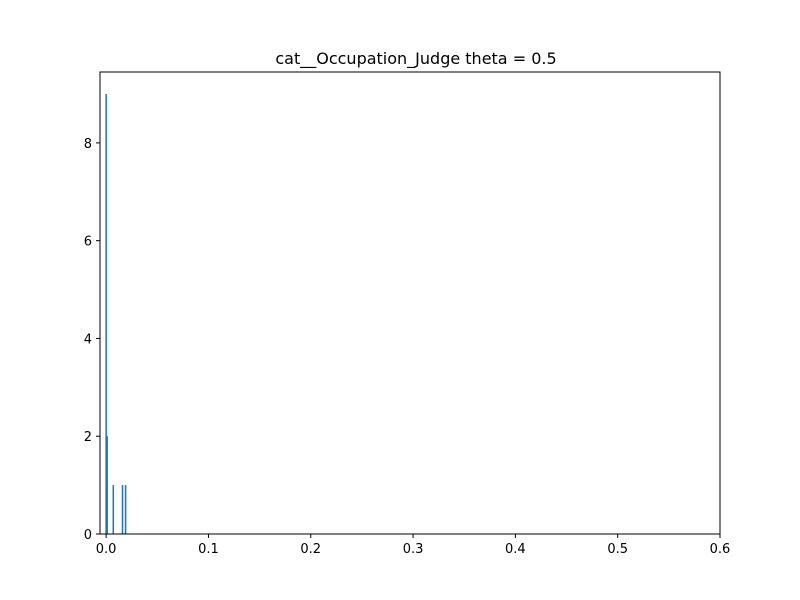 The height and width of the screenshot is (600, 800). I want to click on bars-group, so click(116, 314).